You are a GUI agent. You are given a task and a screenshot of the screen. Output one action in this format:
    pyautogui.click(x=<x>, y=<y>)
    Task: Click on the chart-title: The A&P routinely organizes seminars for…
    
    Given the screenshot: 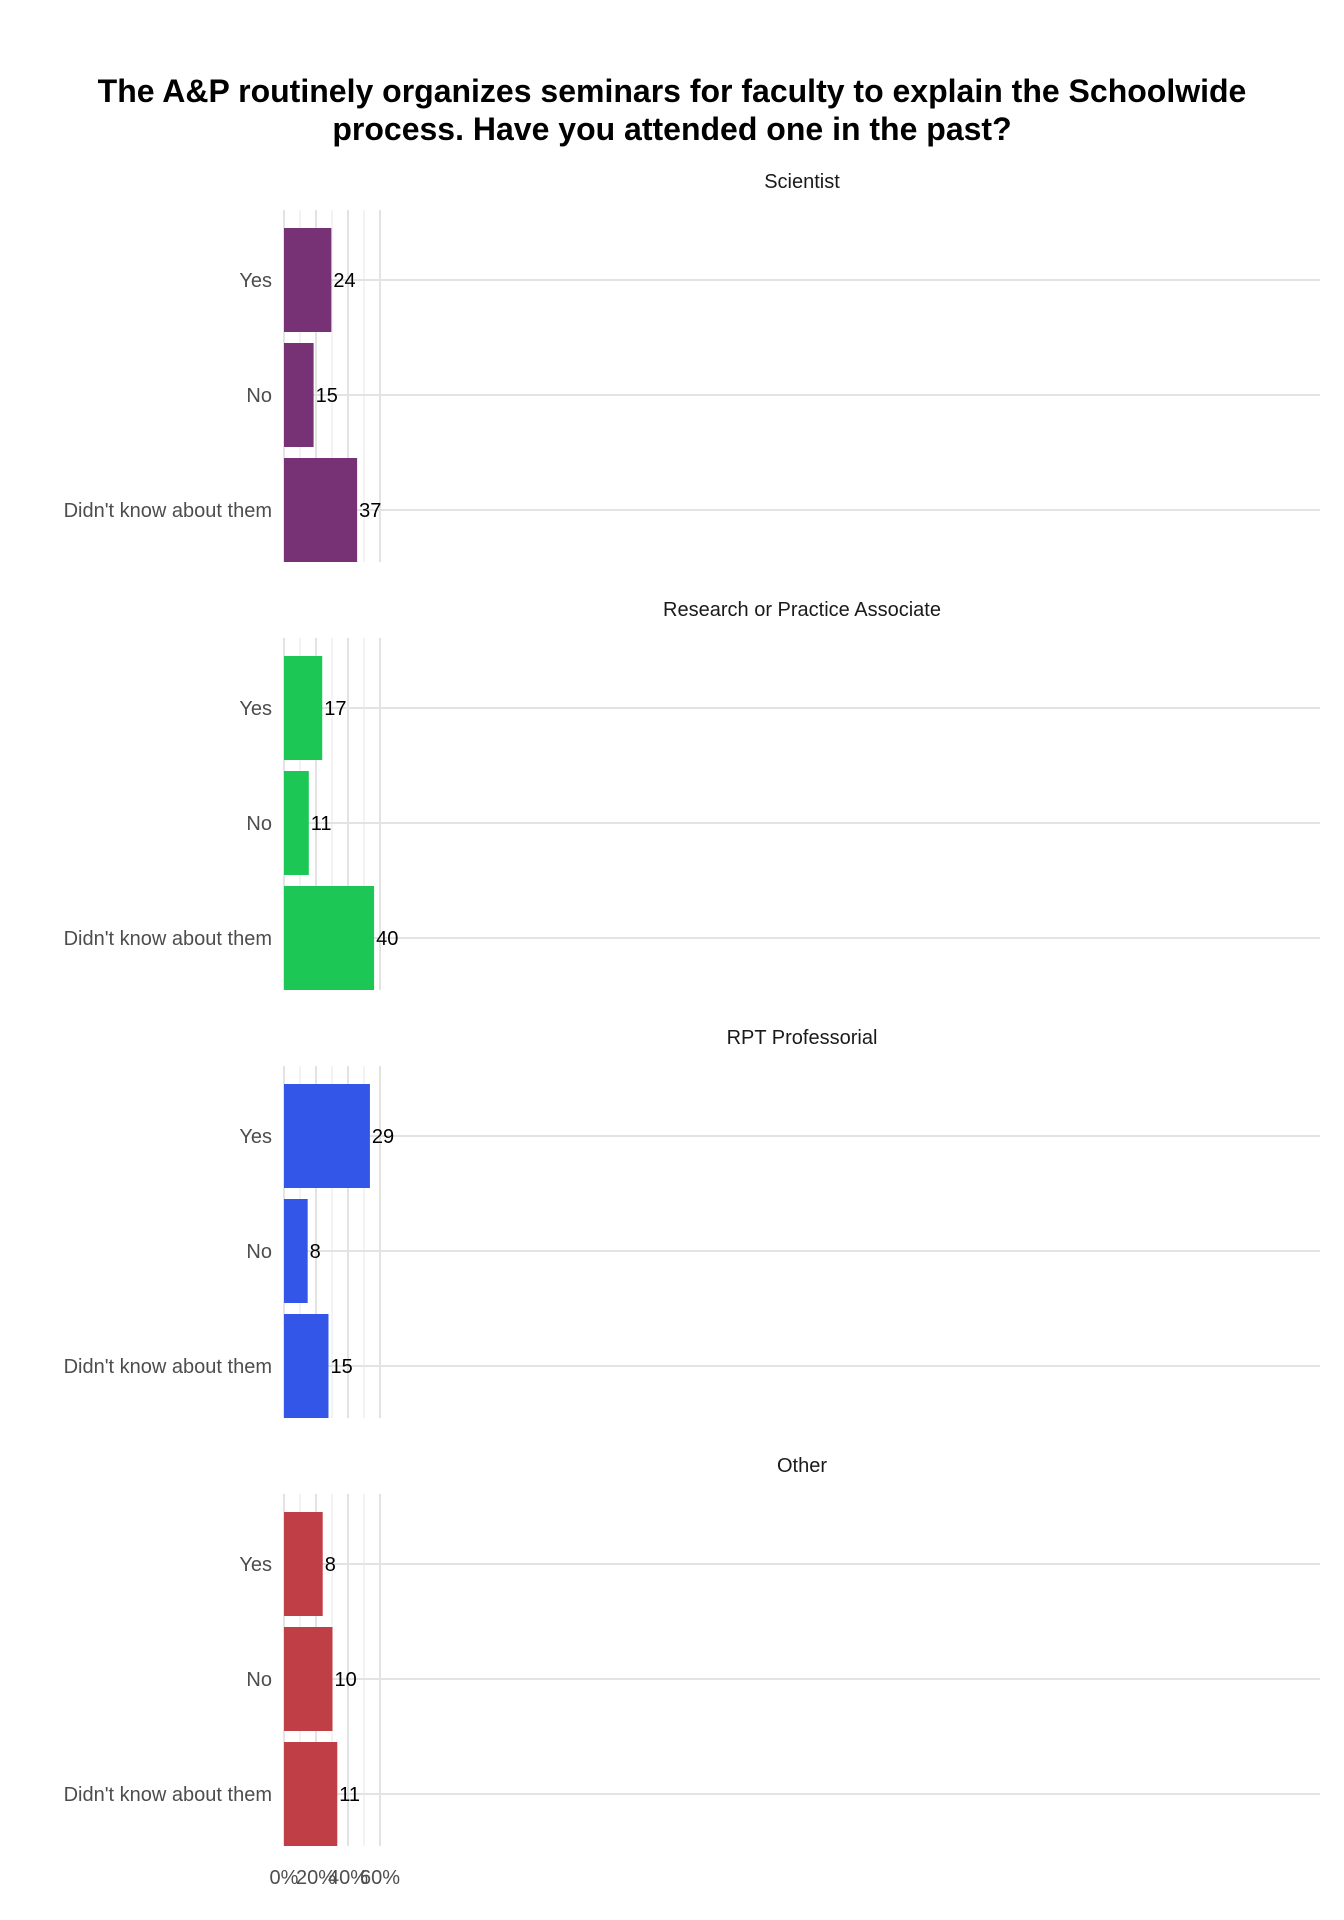 What is the action you would take?
    pyautogui.click(x=672, y=110)
    